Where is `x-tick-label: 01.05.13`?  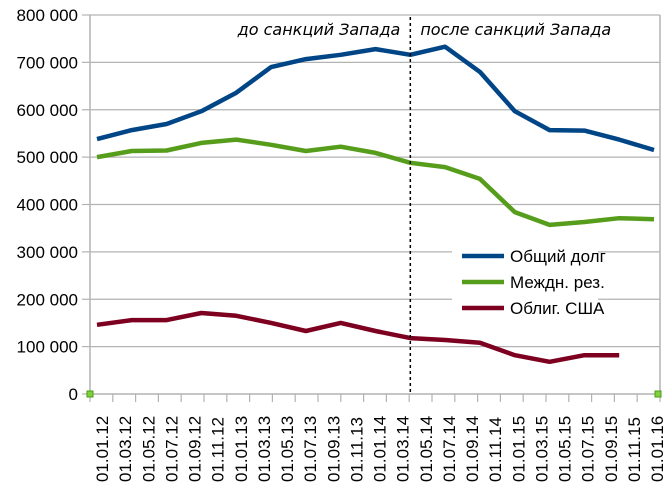 x-tick-label: 01.05.13 is located at coordinates (287, 449).